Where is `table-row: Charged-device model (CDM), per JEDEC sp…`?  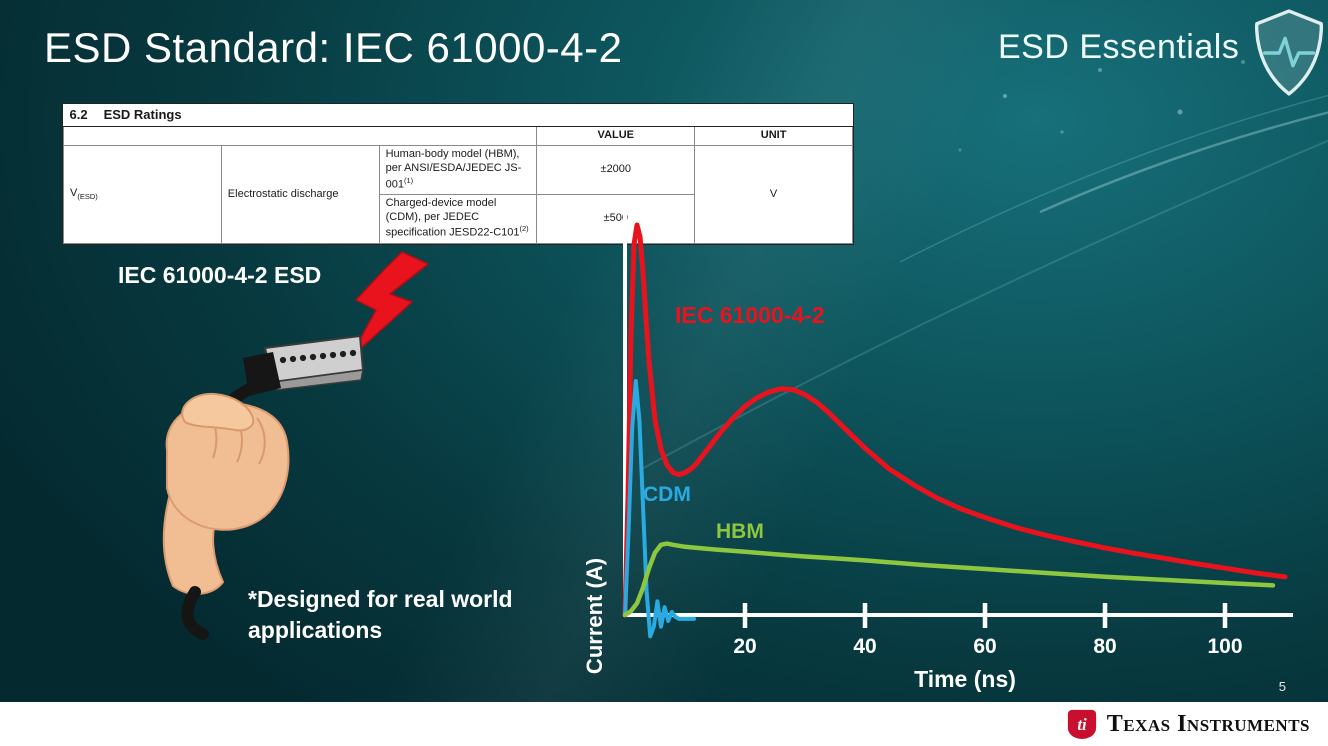 table-row: Charged-device model (CDM), per JEDEC sp… is located at coordinates (458, 218).